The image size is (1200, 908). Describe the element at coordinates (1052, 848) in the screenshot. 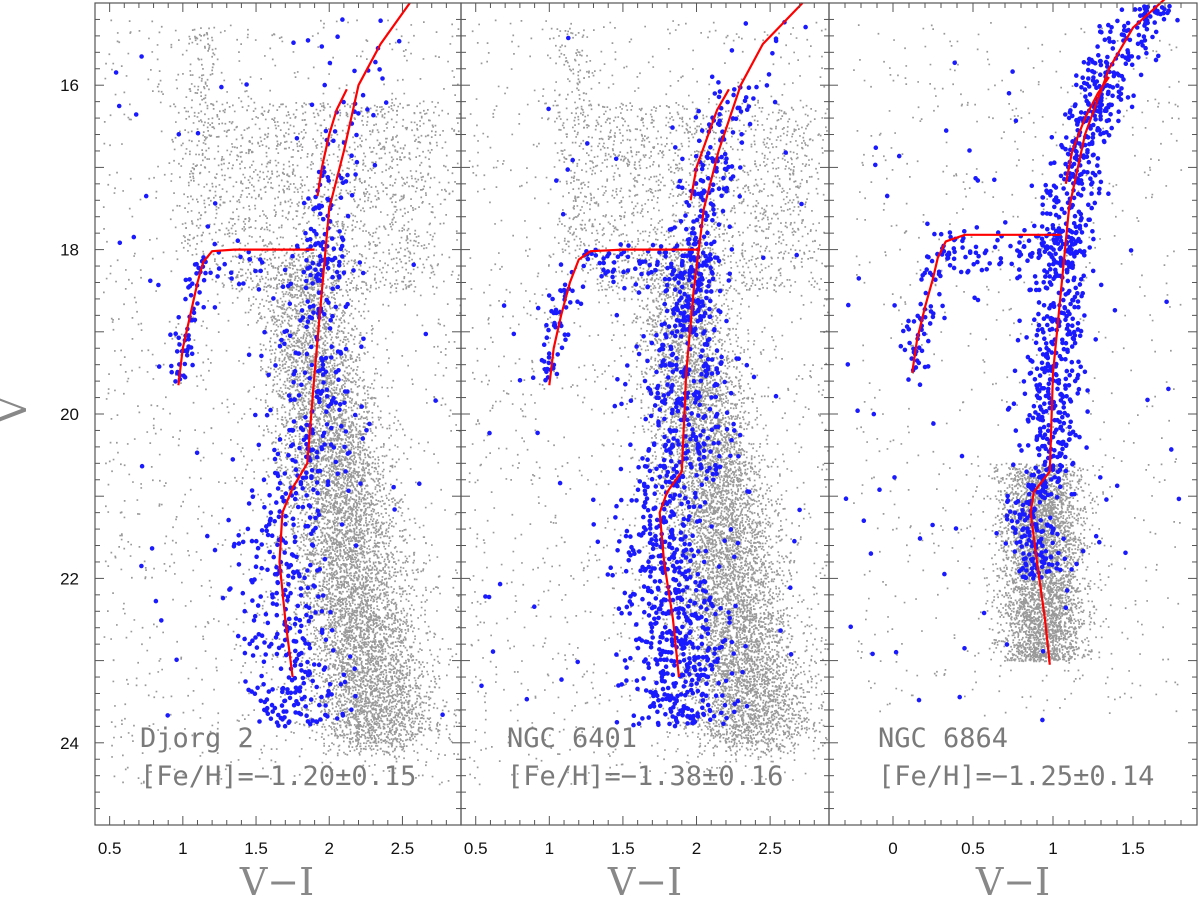

I see `x-tick-label-3: 1` at that location.